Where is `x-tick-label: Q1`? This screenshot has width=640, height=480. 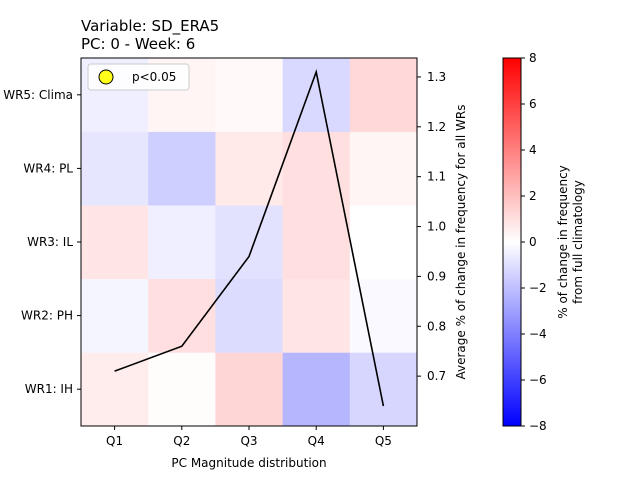 x-tick-label: Q1 is located at coordinates (114, 441).